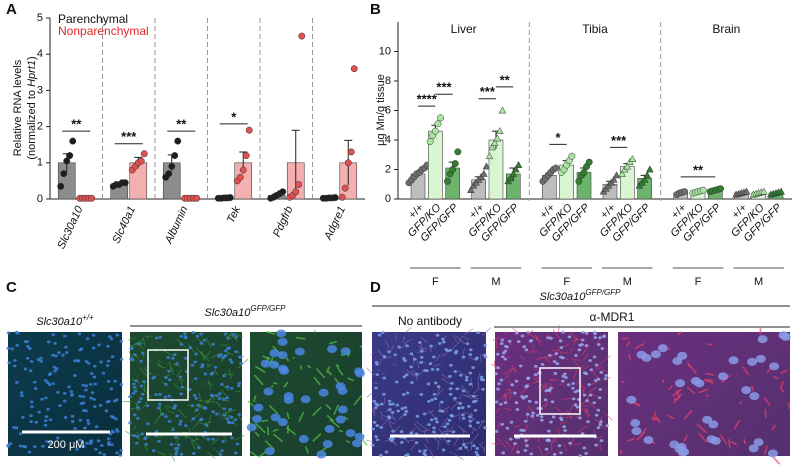 This screenshot has height=466, width=797. What do you see at coordinates (566, 282) in the screenshot?
I see `sex-label: F` at bounding box center [566, 282].